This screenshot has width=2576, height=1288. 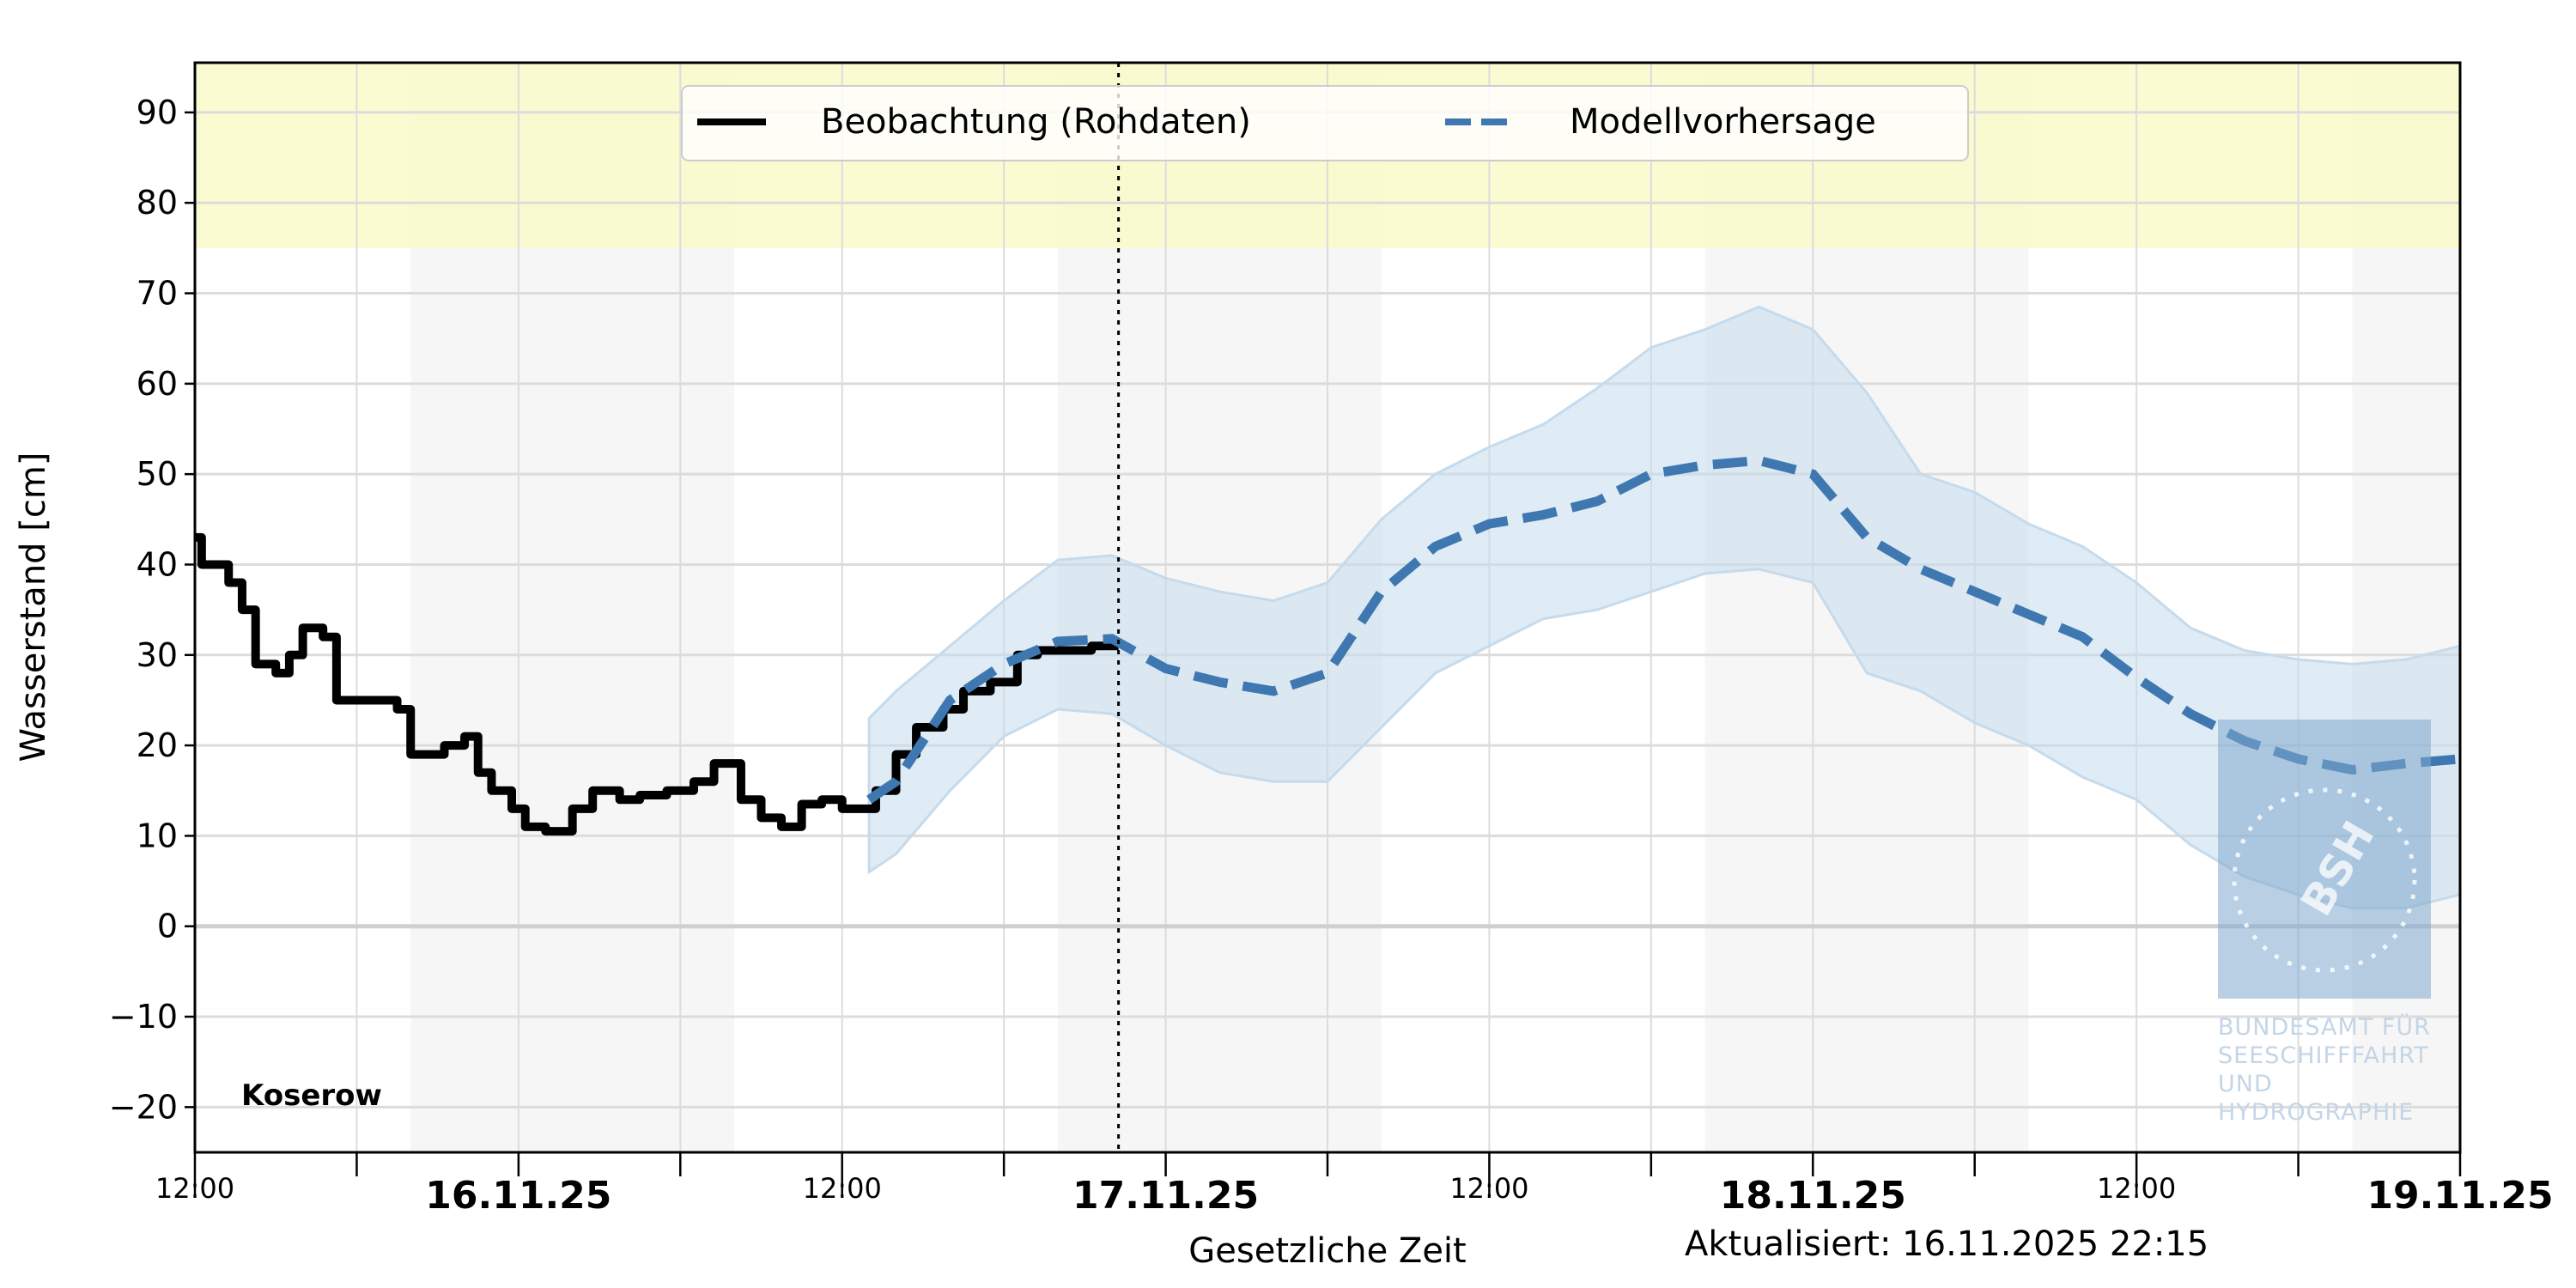 I want to click on y-tick-label: 0, so click(x=167, y=926).